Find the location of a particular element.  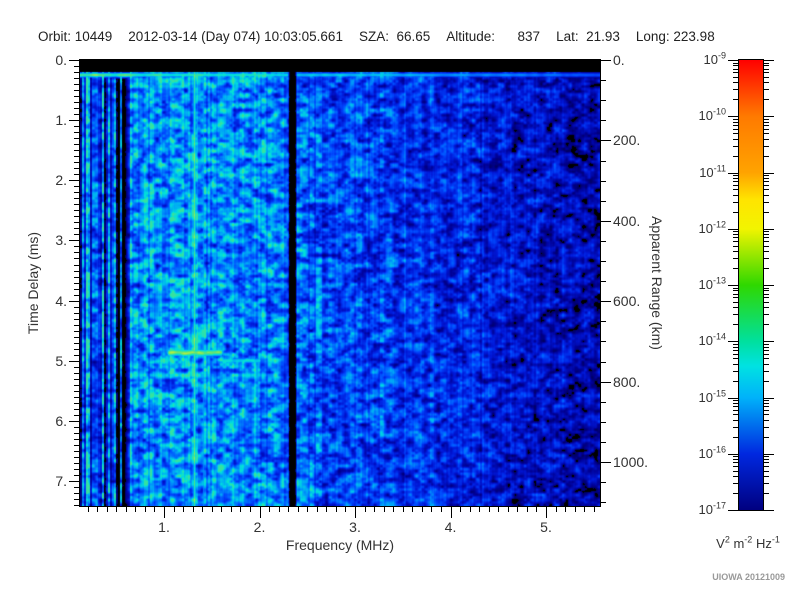

colorbar-tick-label: 10-15 is located at coordinates (712, 396).